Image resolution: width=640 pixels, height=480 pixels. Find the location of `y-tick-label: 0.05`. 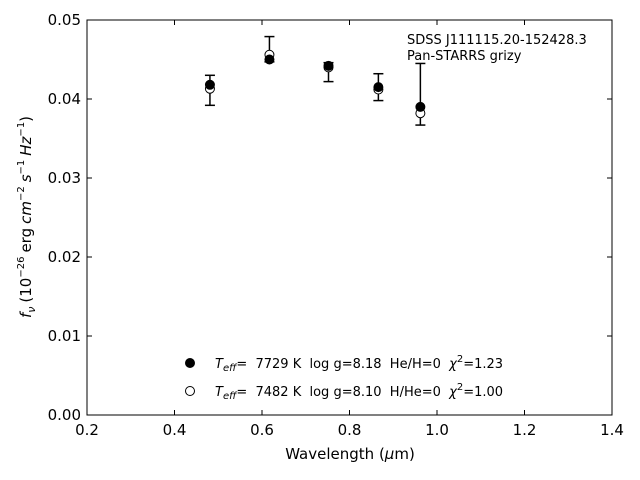

y-tick-label: 0.05 is located at coordinates (64, 20).